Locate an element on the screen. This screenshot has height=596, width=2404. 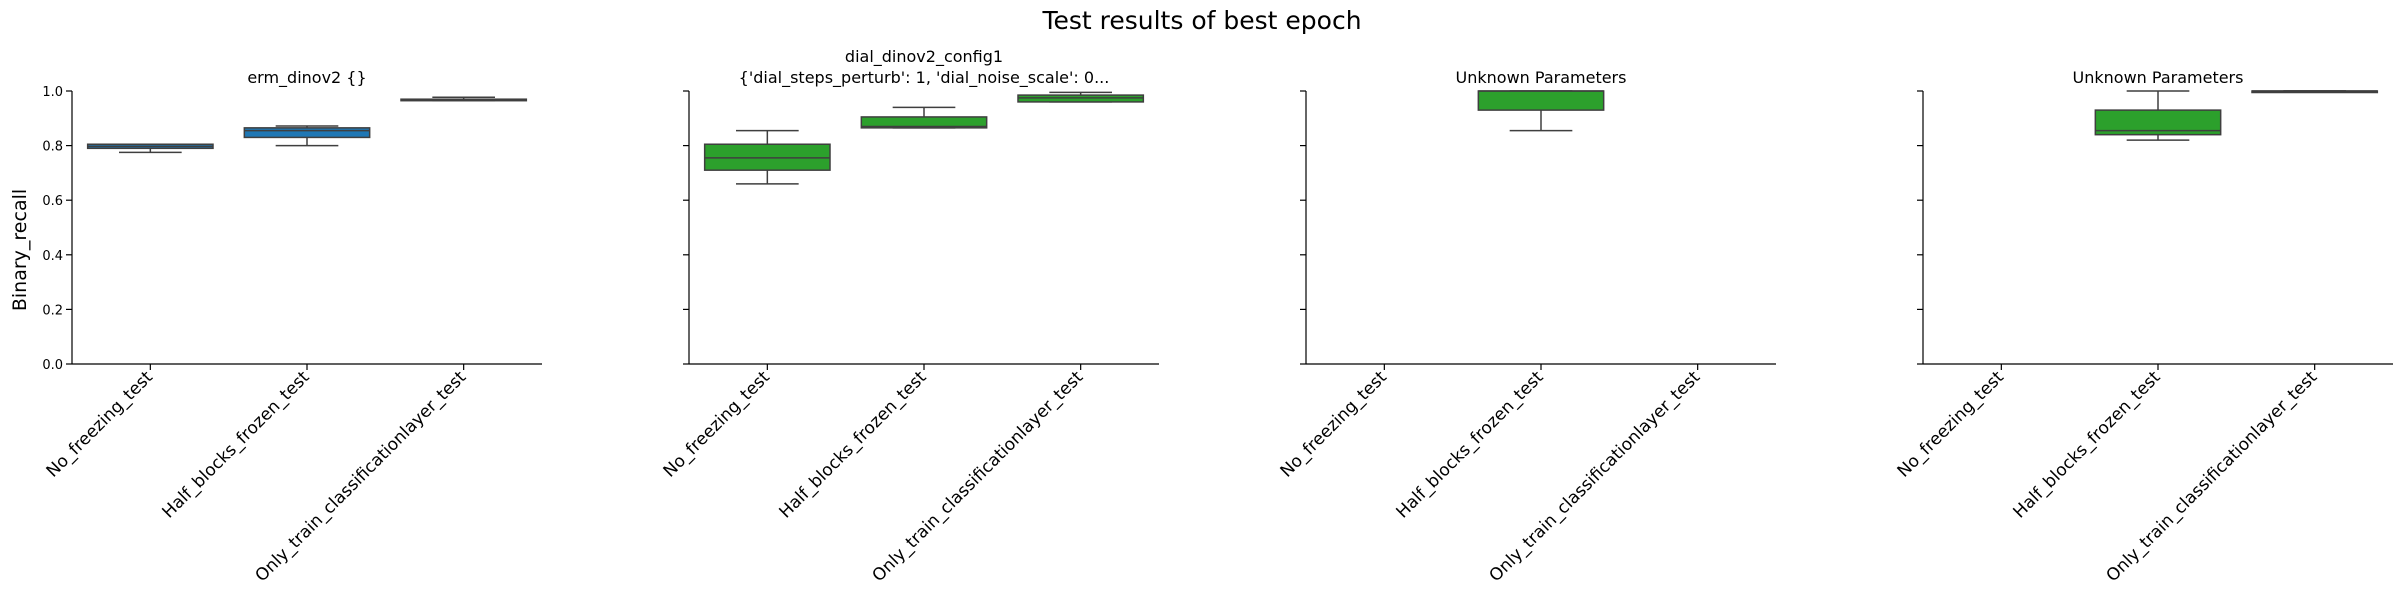
figure-suptitle: Test results of best epoch is located at coordinates (1201, 20).